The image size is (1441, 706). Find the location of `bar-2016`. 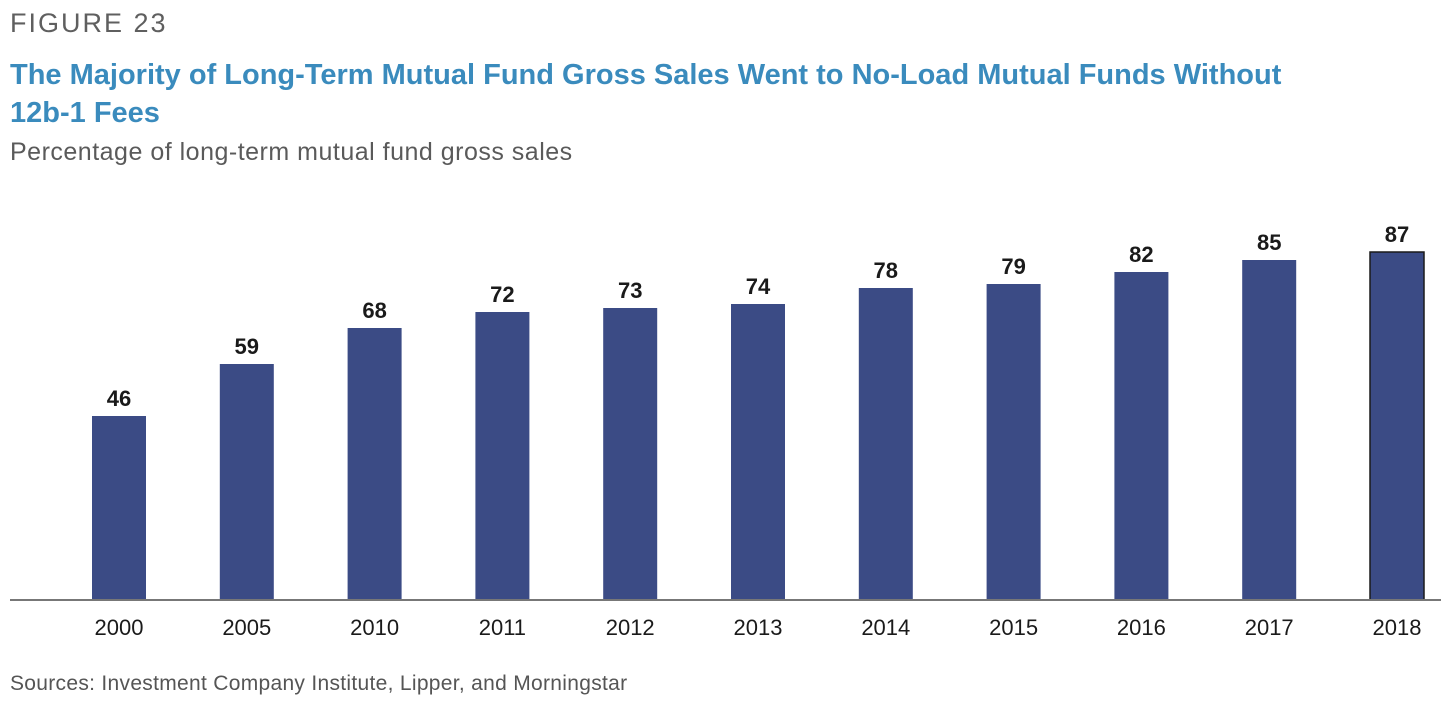

bar-2016 is located at coordinates (1141, 436).